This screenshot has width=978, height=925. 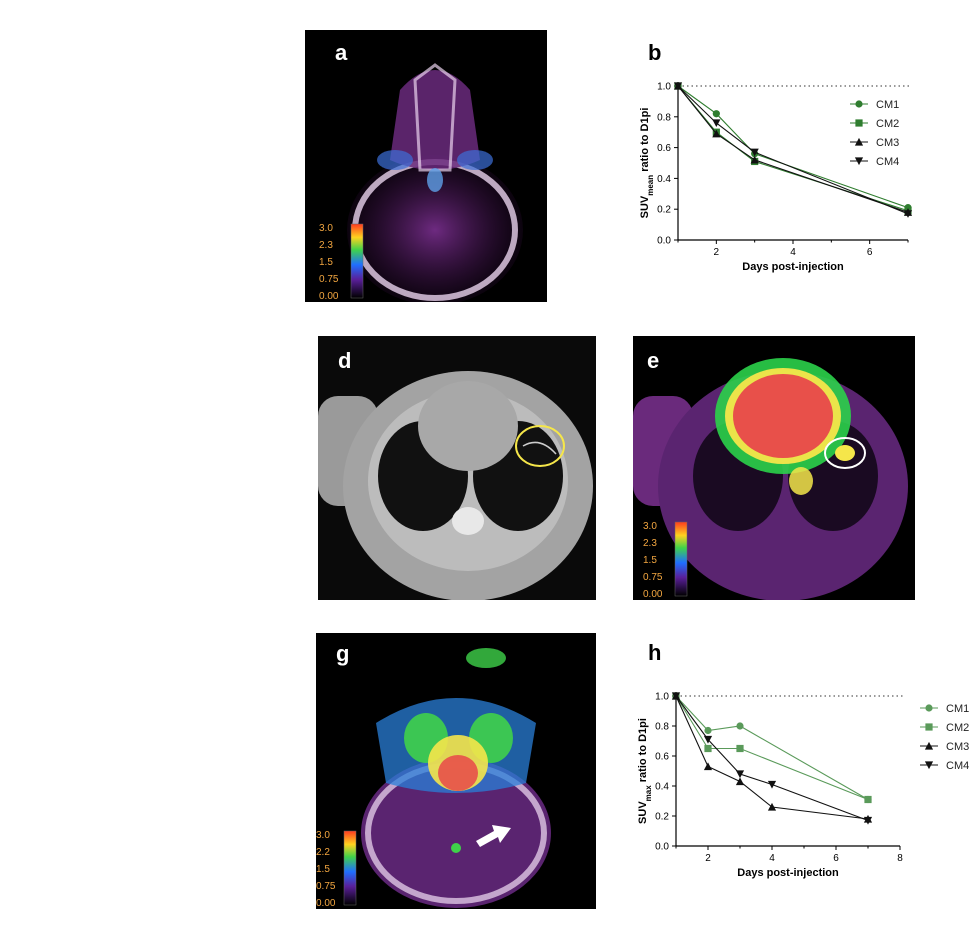 I want to click on panel-e-image: e 3.0 2.3 1.5 0.75 0.00, so click(x=774, y=468).